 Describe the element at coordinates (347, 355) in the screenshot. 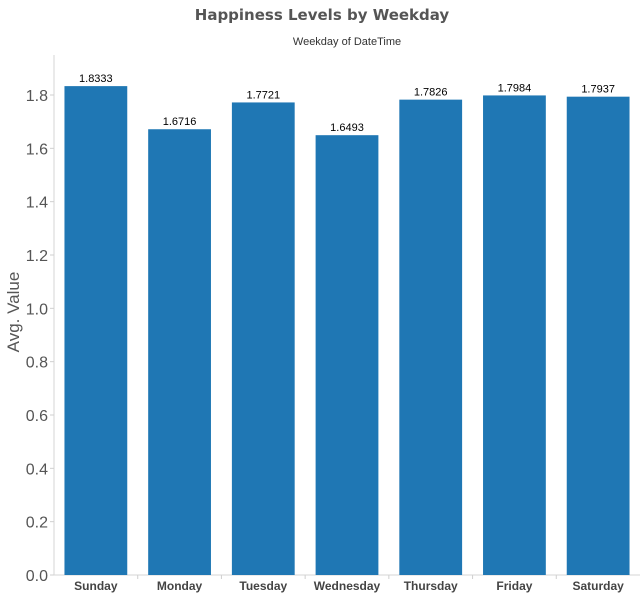

I see `bar-wednesday` at that location.